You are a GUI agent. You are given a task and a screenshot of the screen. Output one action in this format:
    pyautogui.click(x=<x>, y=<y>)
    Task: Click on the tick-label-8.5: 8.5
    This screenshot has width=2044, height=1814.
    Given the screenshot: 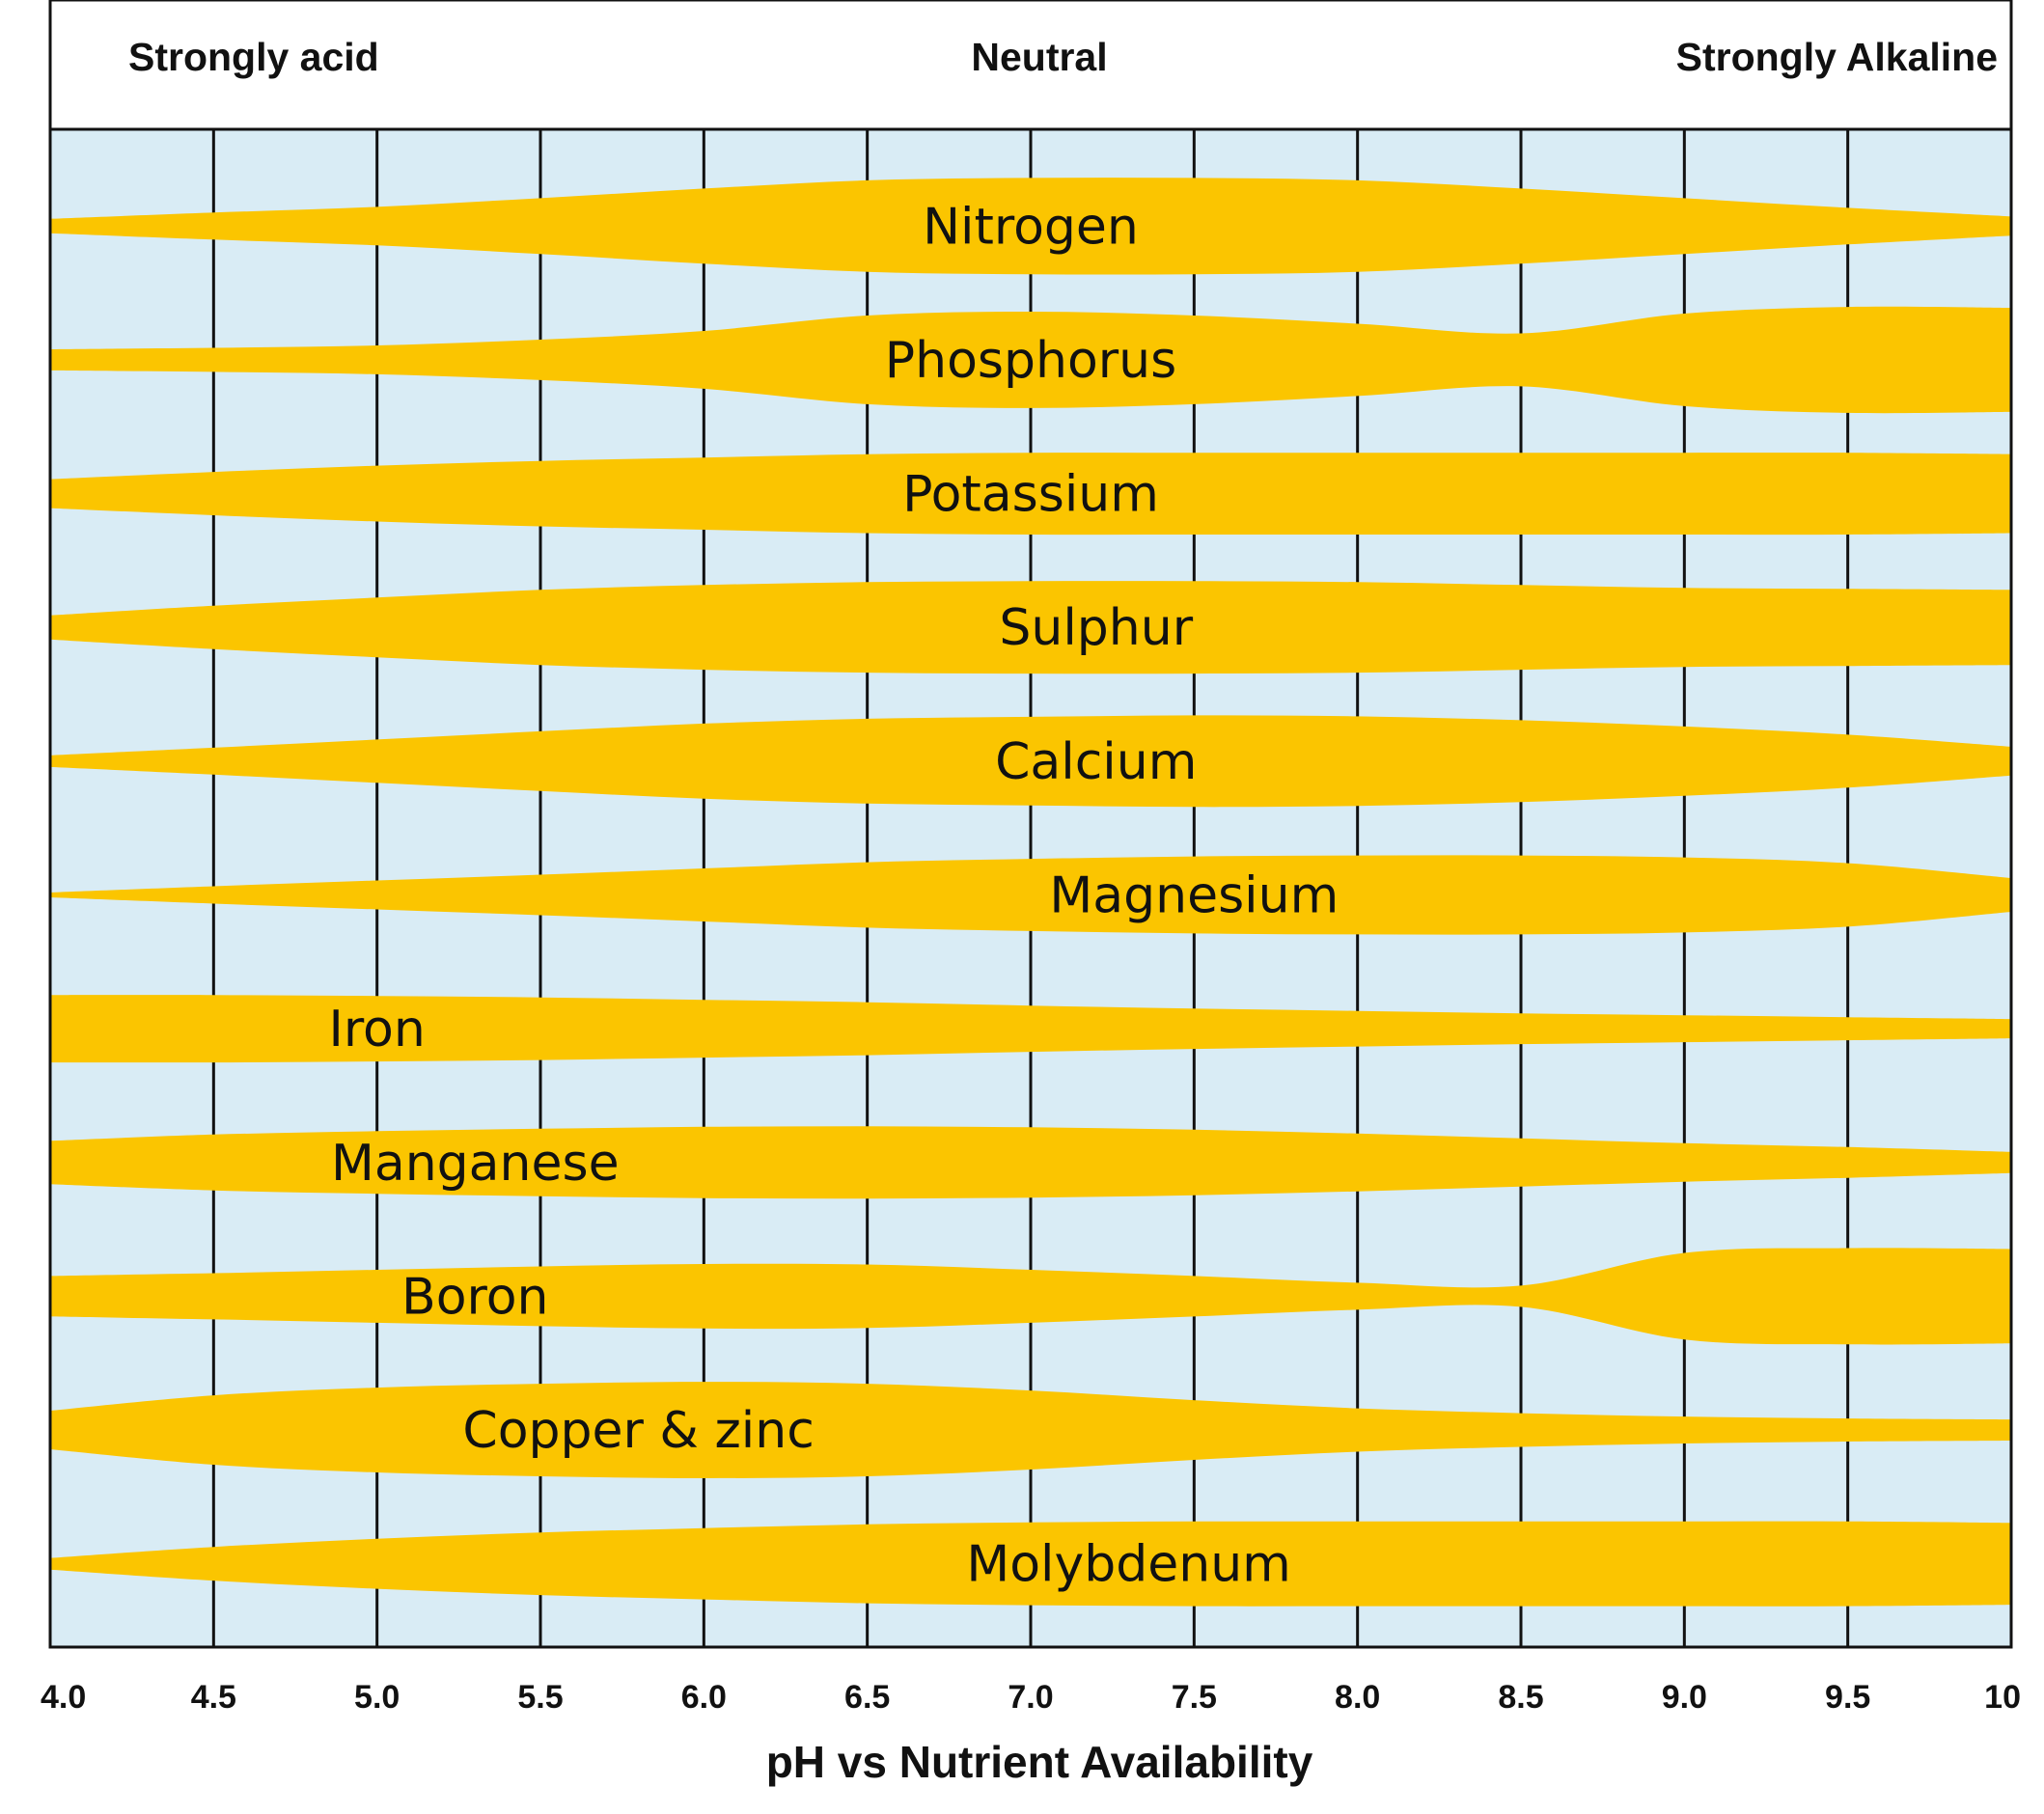 What is the action you would take?
    pyautogui.click(x=1521, y=1697)
    